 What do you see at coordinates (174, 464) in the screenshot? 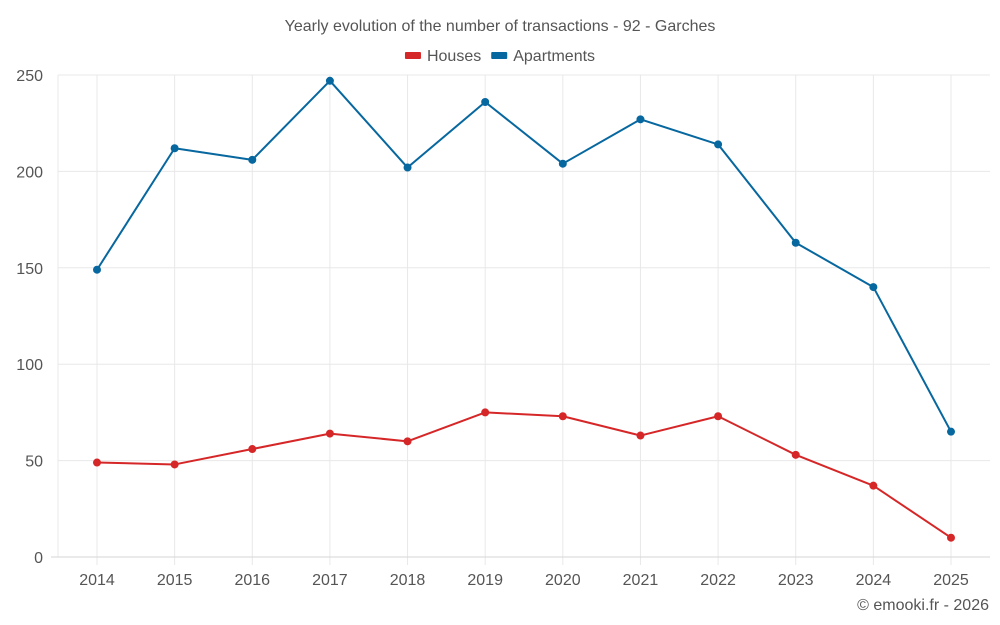
I see `data-point-houses-2015` at bounding box center [174, 464].